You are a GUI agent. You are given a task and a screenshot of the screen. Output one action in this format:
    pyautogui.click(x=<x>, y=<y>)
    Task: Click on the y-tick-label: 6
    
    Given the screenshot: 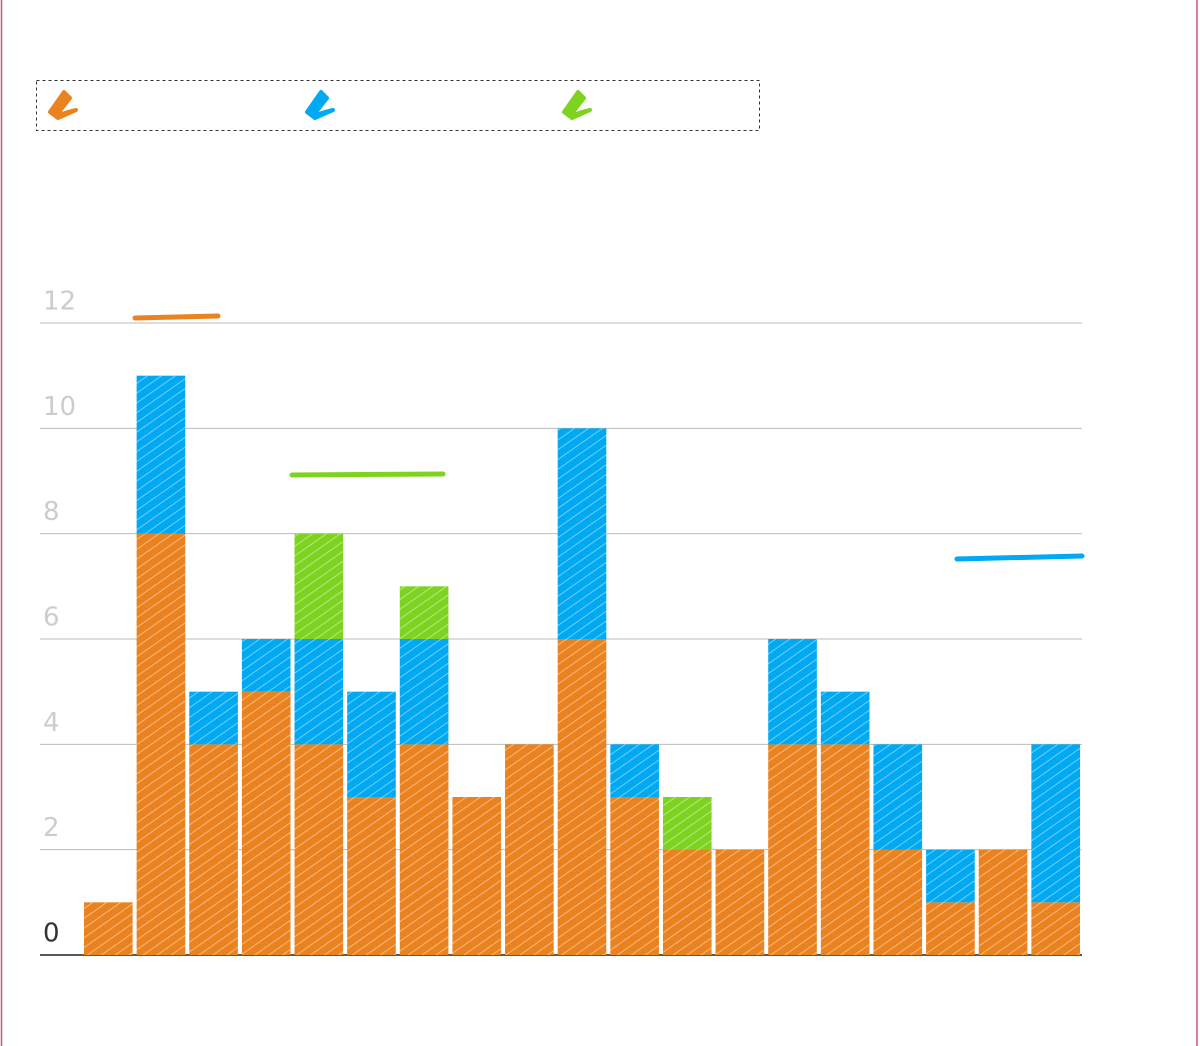 What is the action you would take?
    pyautogui.click(x=51, y=618)
    